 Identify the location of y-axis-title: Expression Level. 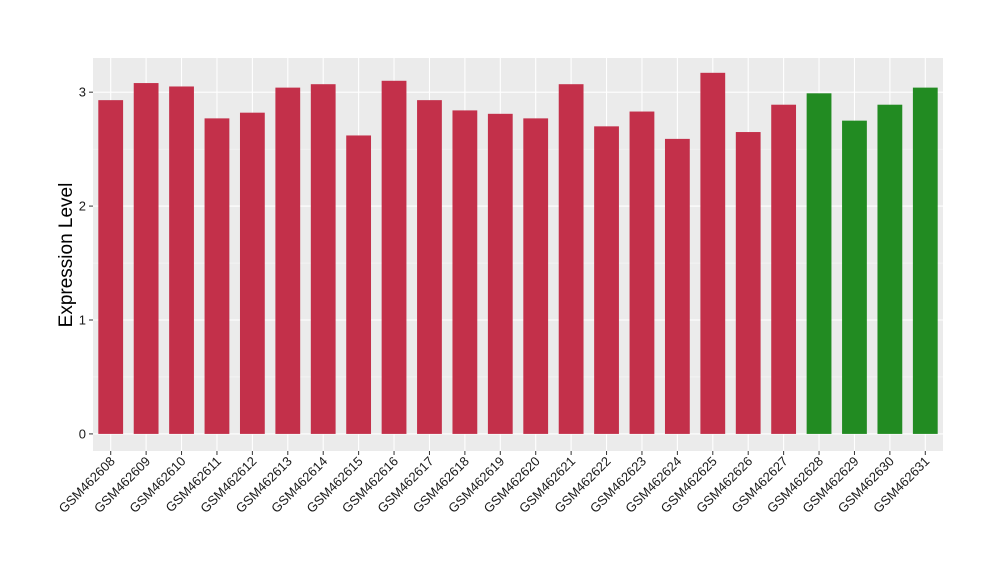
(66, 255).